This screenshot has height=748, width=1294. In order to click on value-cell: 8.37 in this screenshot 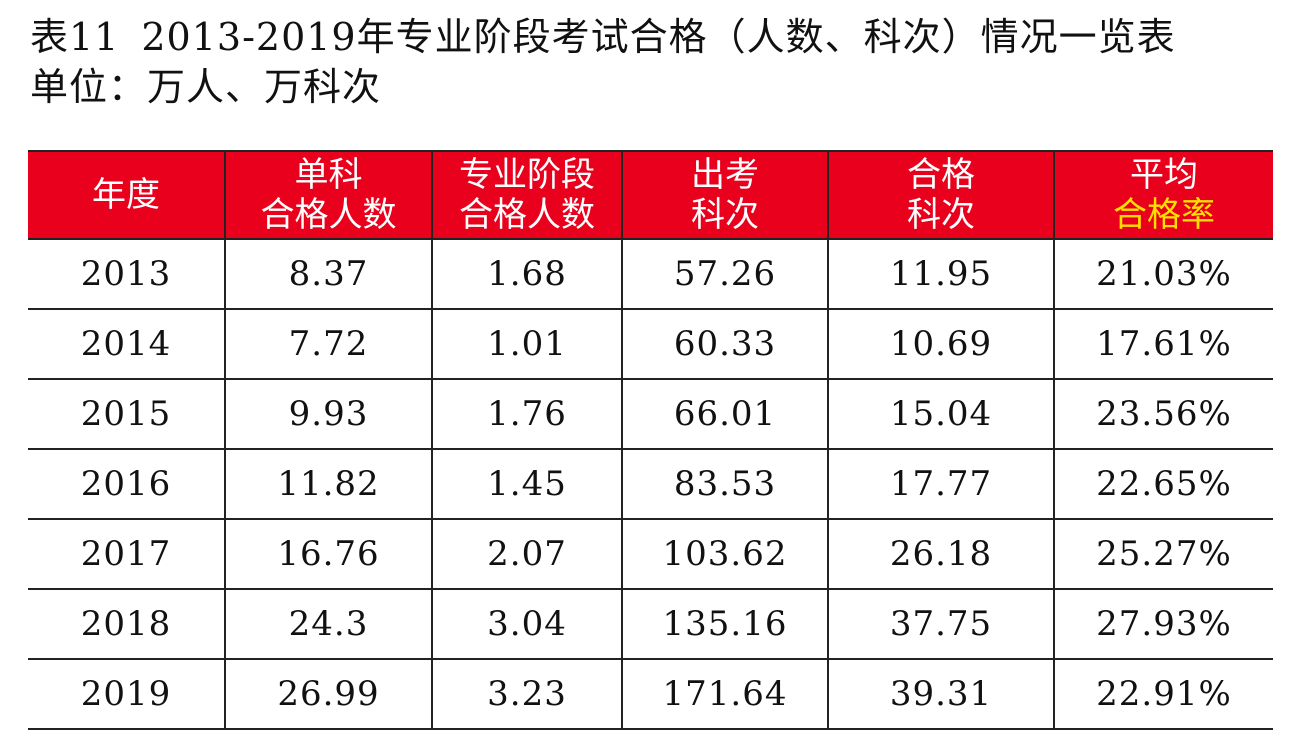, I will do `click(328, 274)`.